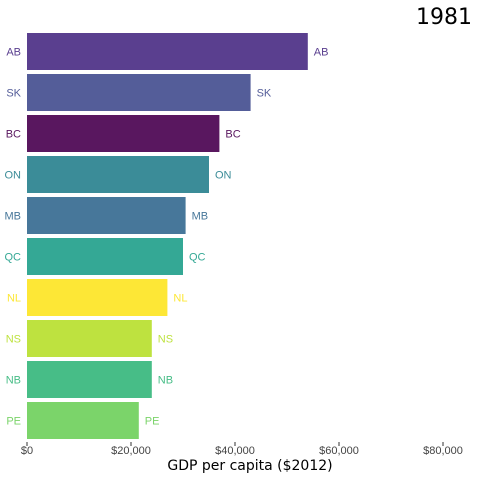 The height and width of the screenshot is (480, 480). What do you see at coordinates (339, 451) in the screenshot?
I see `x-tick-label: $60,000` at bounding box center [339, 451].